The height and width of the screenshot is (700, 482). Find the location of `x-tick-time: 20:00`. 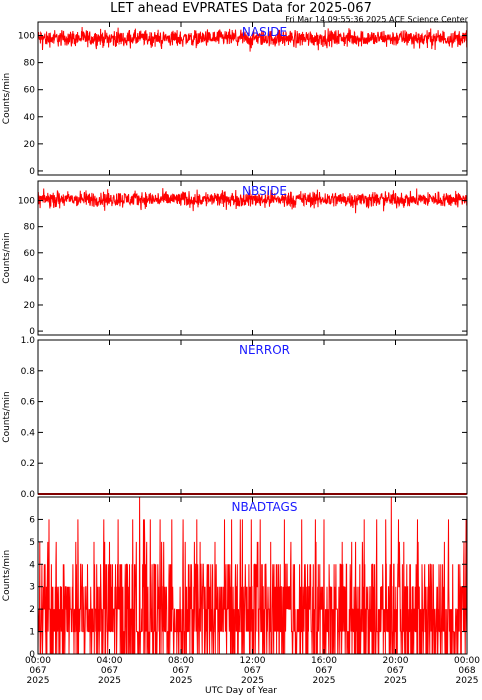

x-tick-time: 20:00 is located at coordinates (396, 661).